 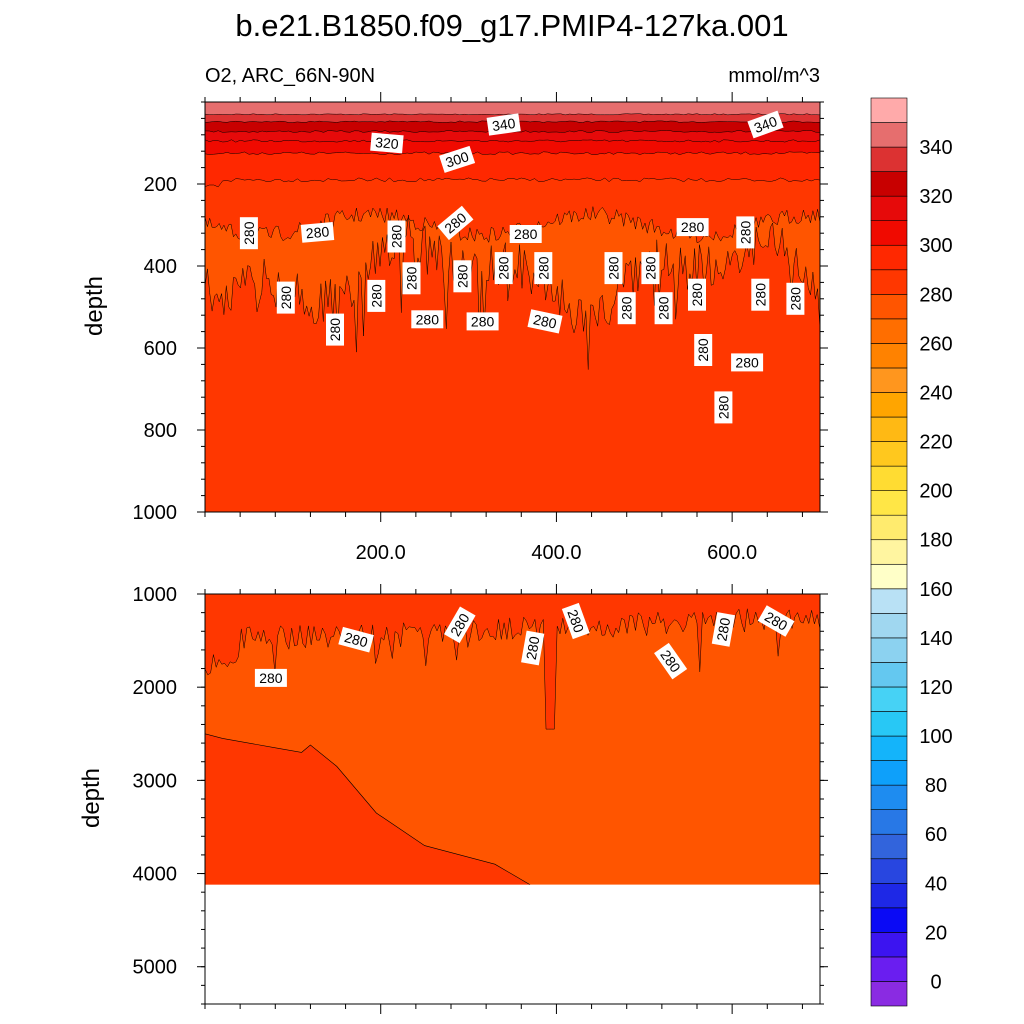 I want to click on colorbar-label: 200, so click(x=935, y=492).